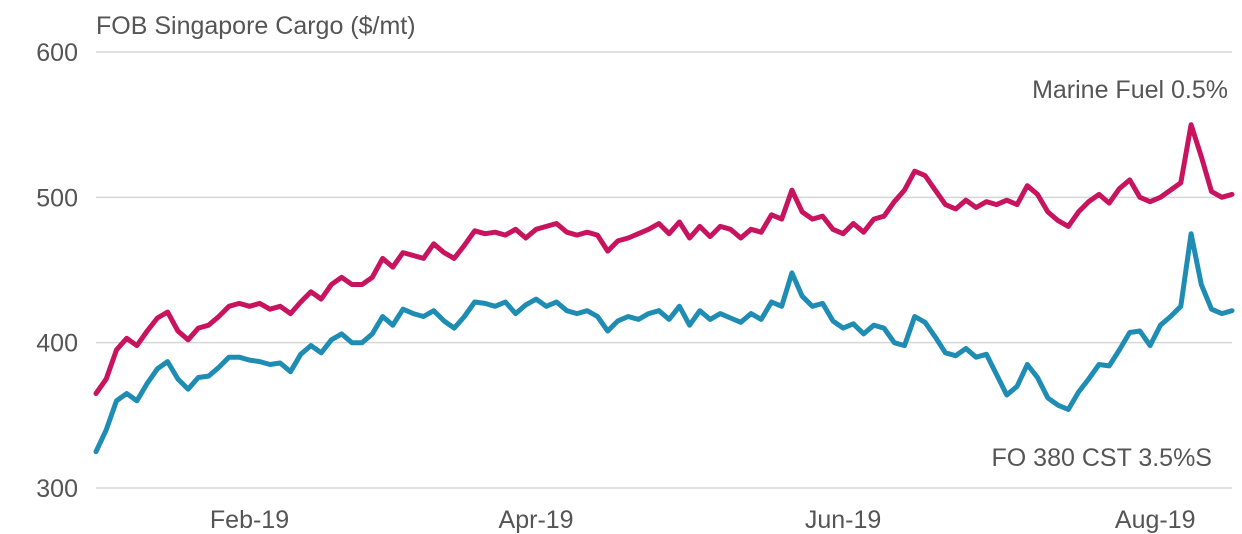  I want to click on y-axis-ticks: 300 400 500 600, so click(57, 271).